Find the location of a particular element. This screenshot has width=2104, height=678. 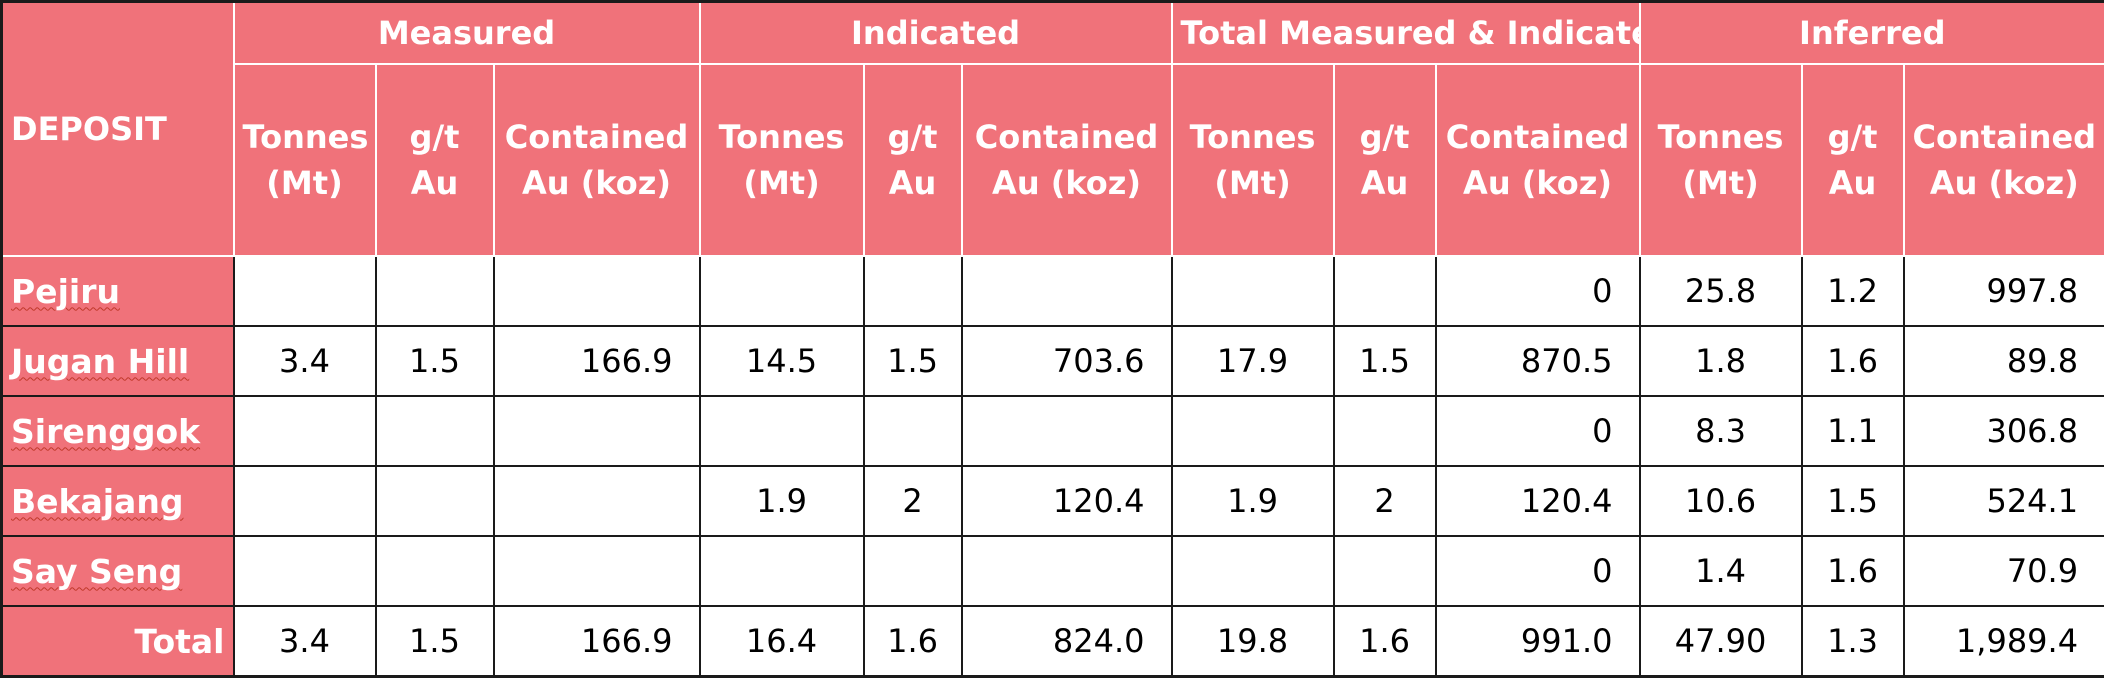

table-cell: 1.1 is located at coordinates (1853, 431).